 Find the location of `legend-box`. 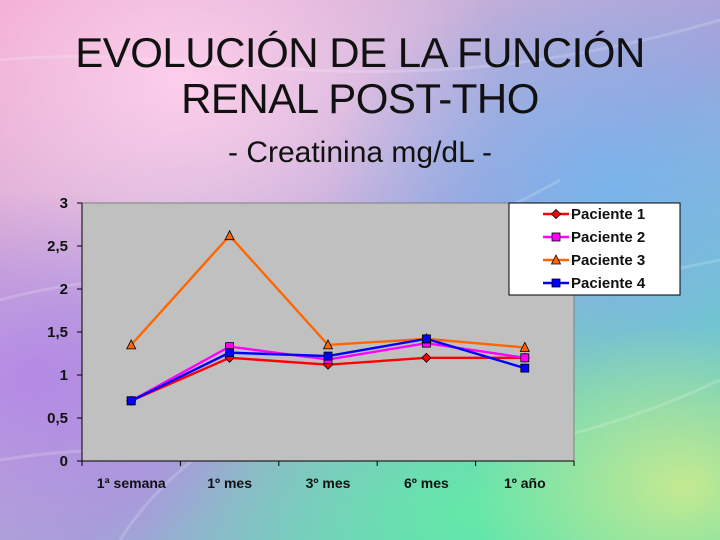

legend-box is located at coordinates (594, 249).